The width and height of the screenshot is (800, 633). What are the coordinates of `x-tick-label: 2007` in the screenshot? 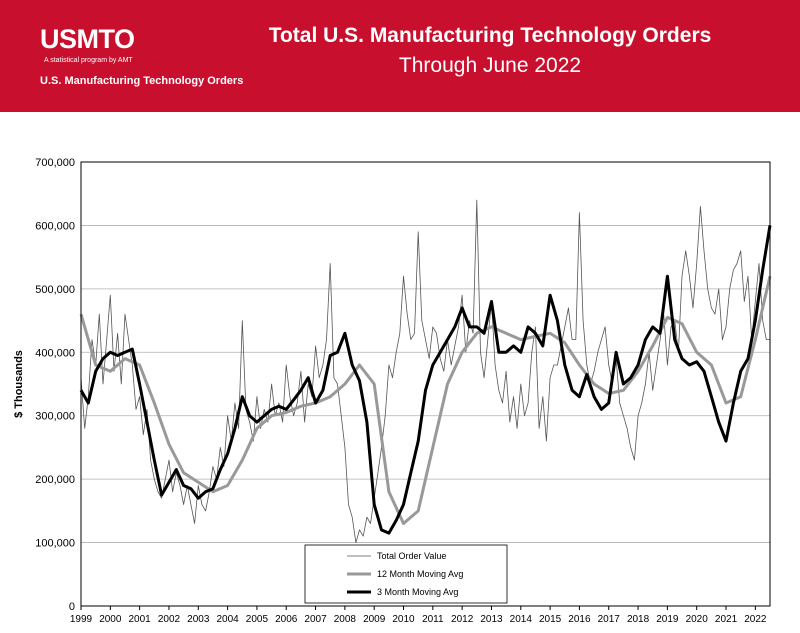 It's located at (315, 619).